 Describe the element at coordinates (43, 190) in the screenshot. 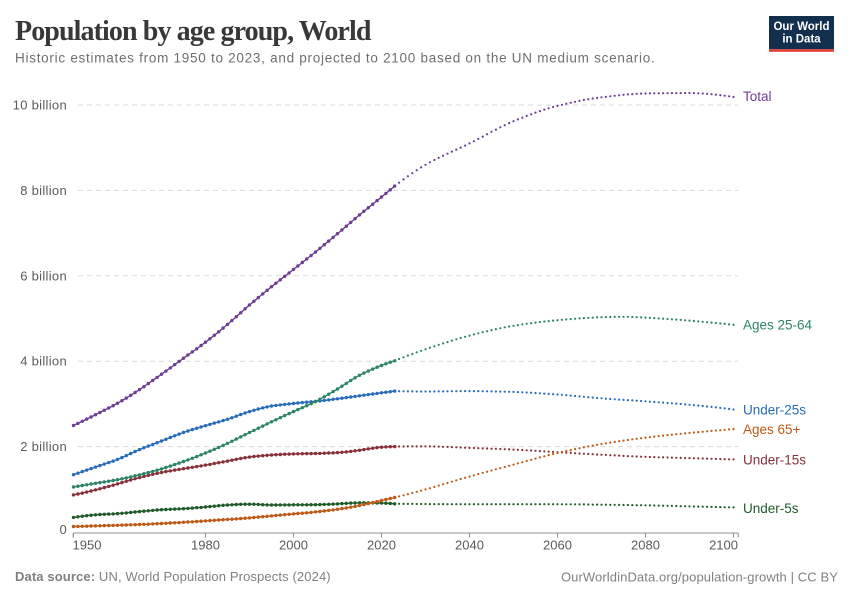

I see `svg-text: 8 billion` at that location.